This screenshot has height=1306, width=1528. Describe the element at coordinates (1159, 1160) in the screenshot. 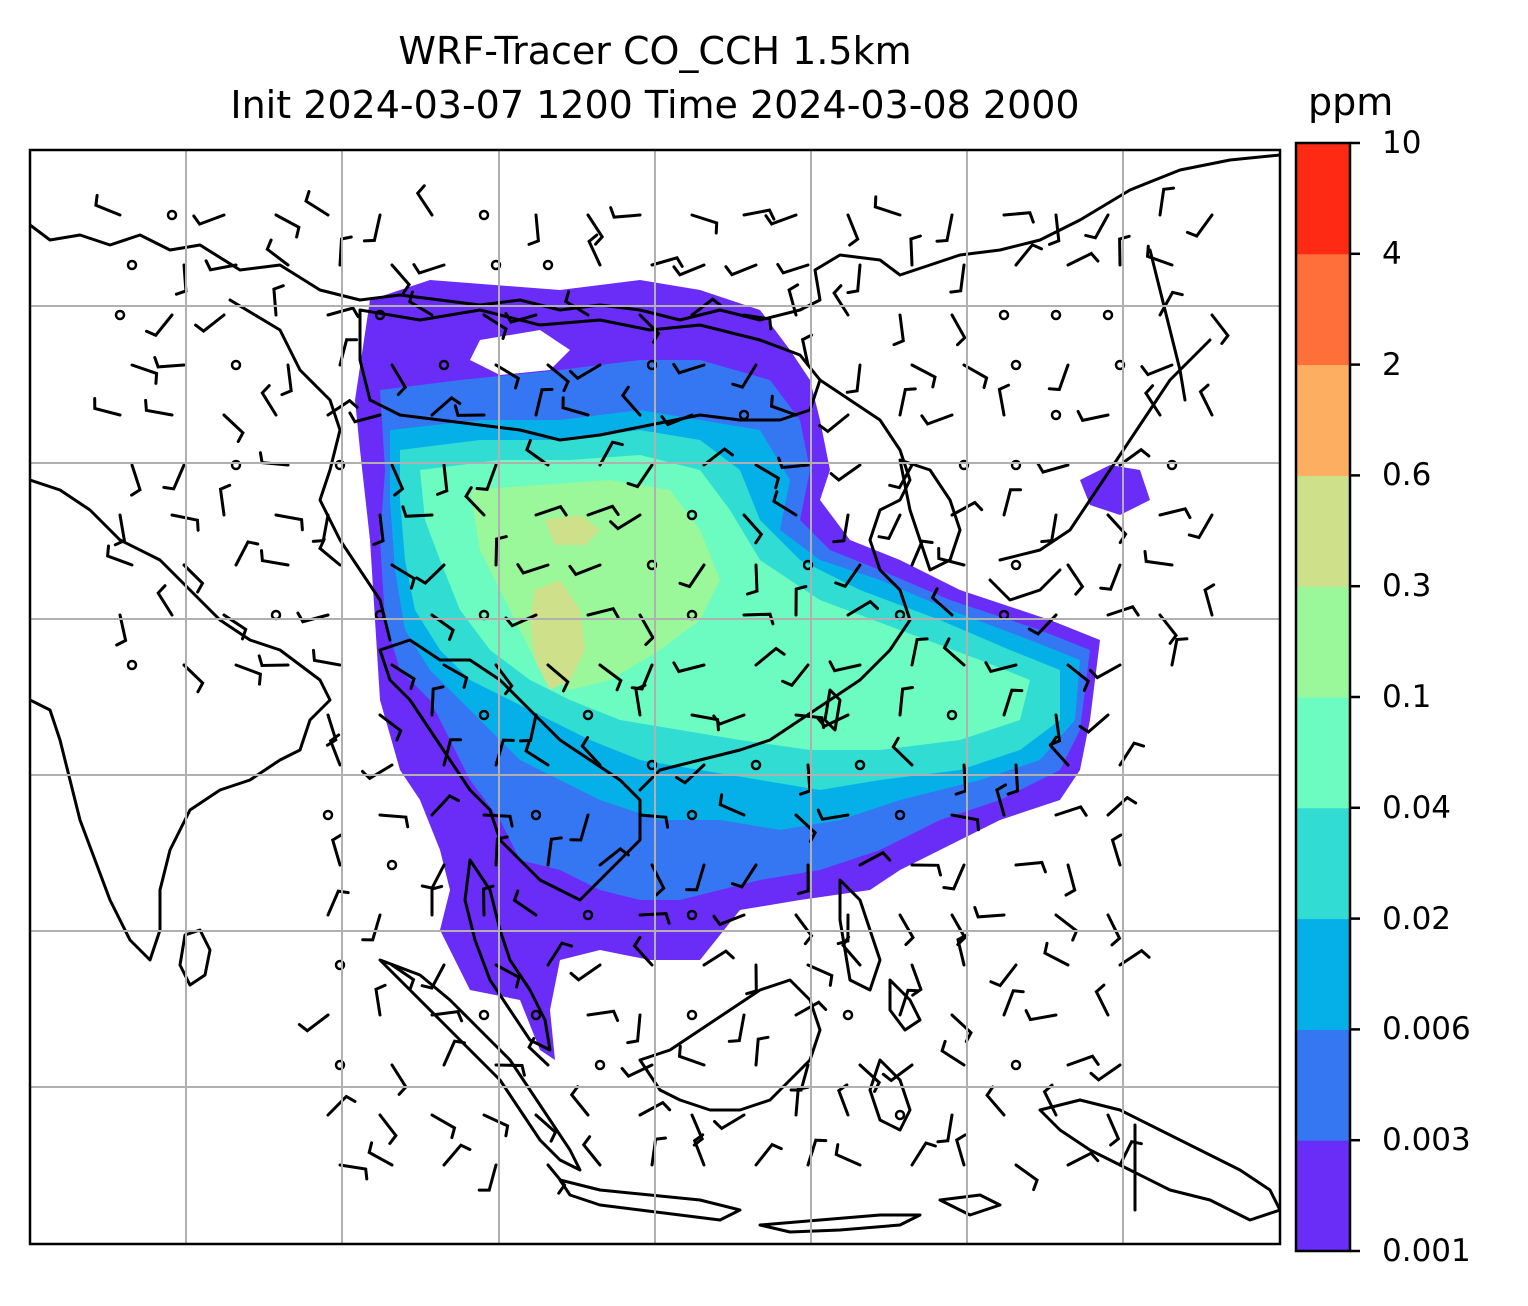

I see `coastline-newguinea` at that location.